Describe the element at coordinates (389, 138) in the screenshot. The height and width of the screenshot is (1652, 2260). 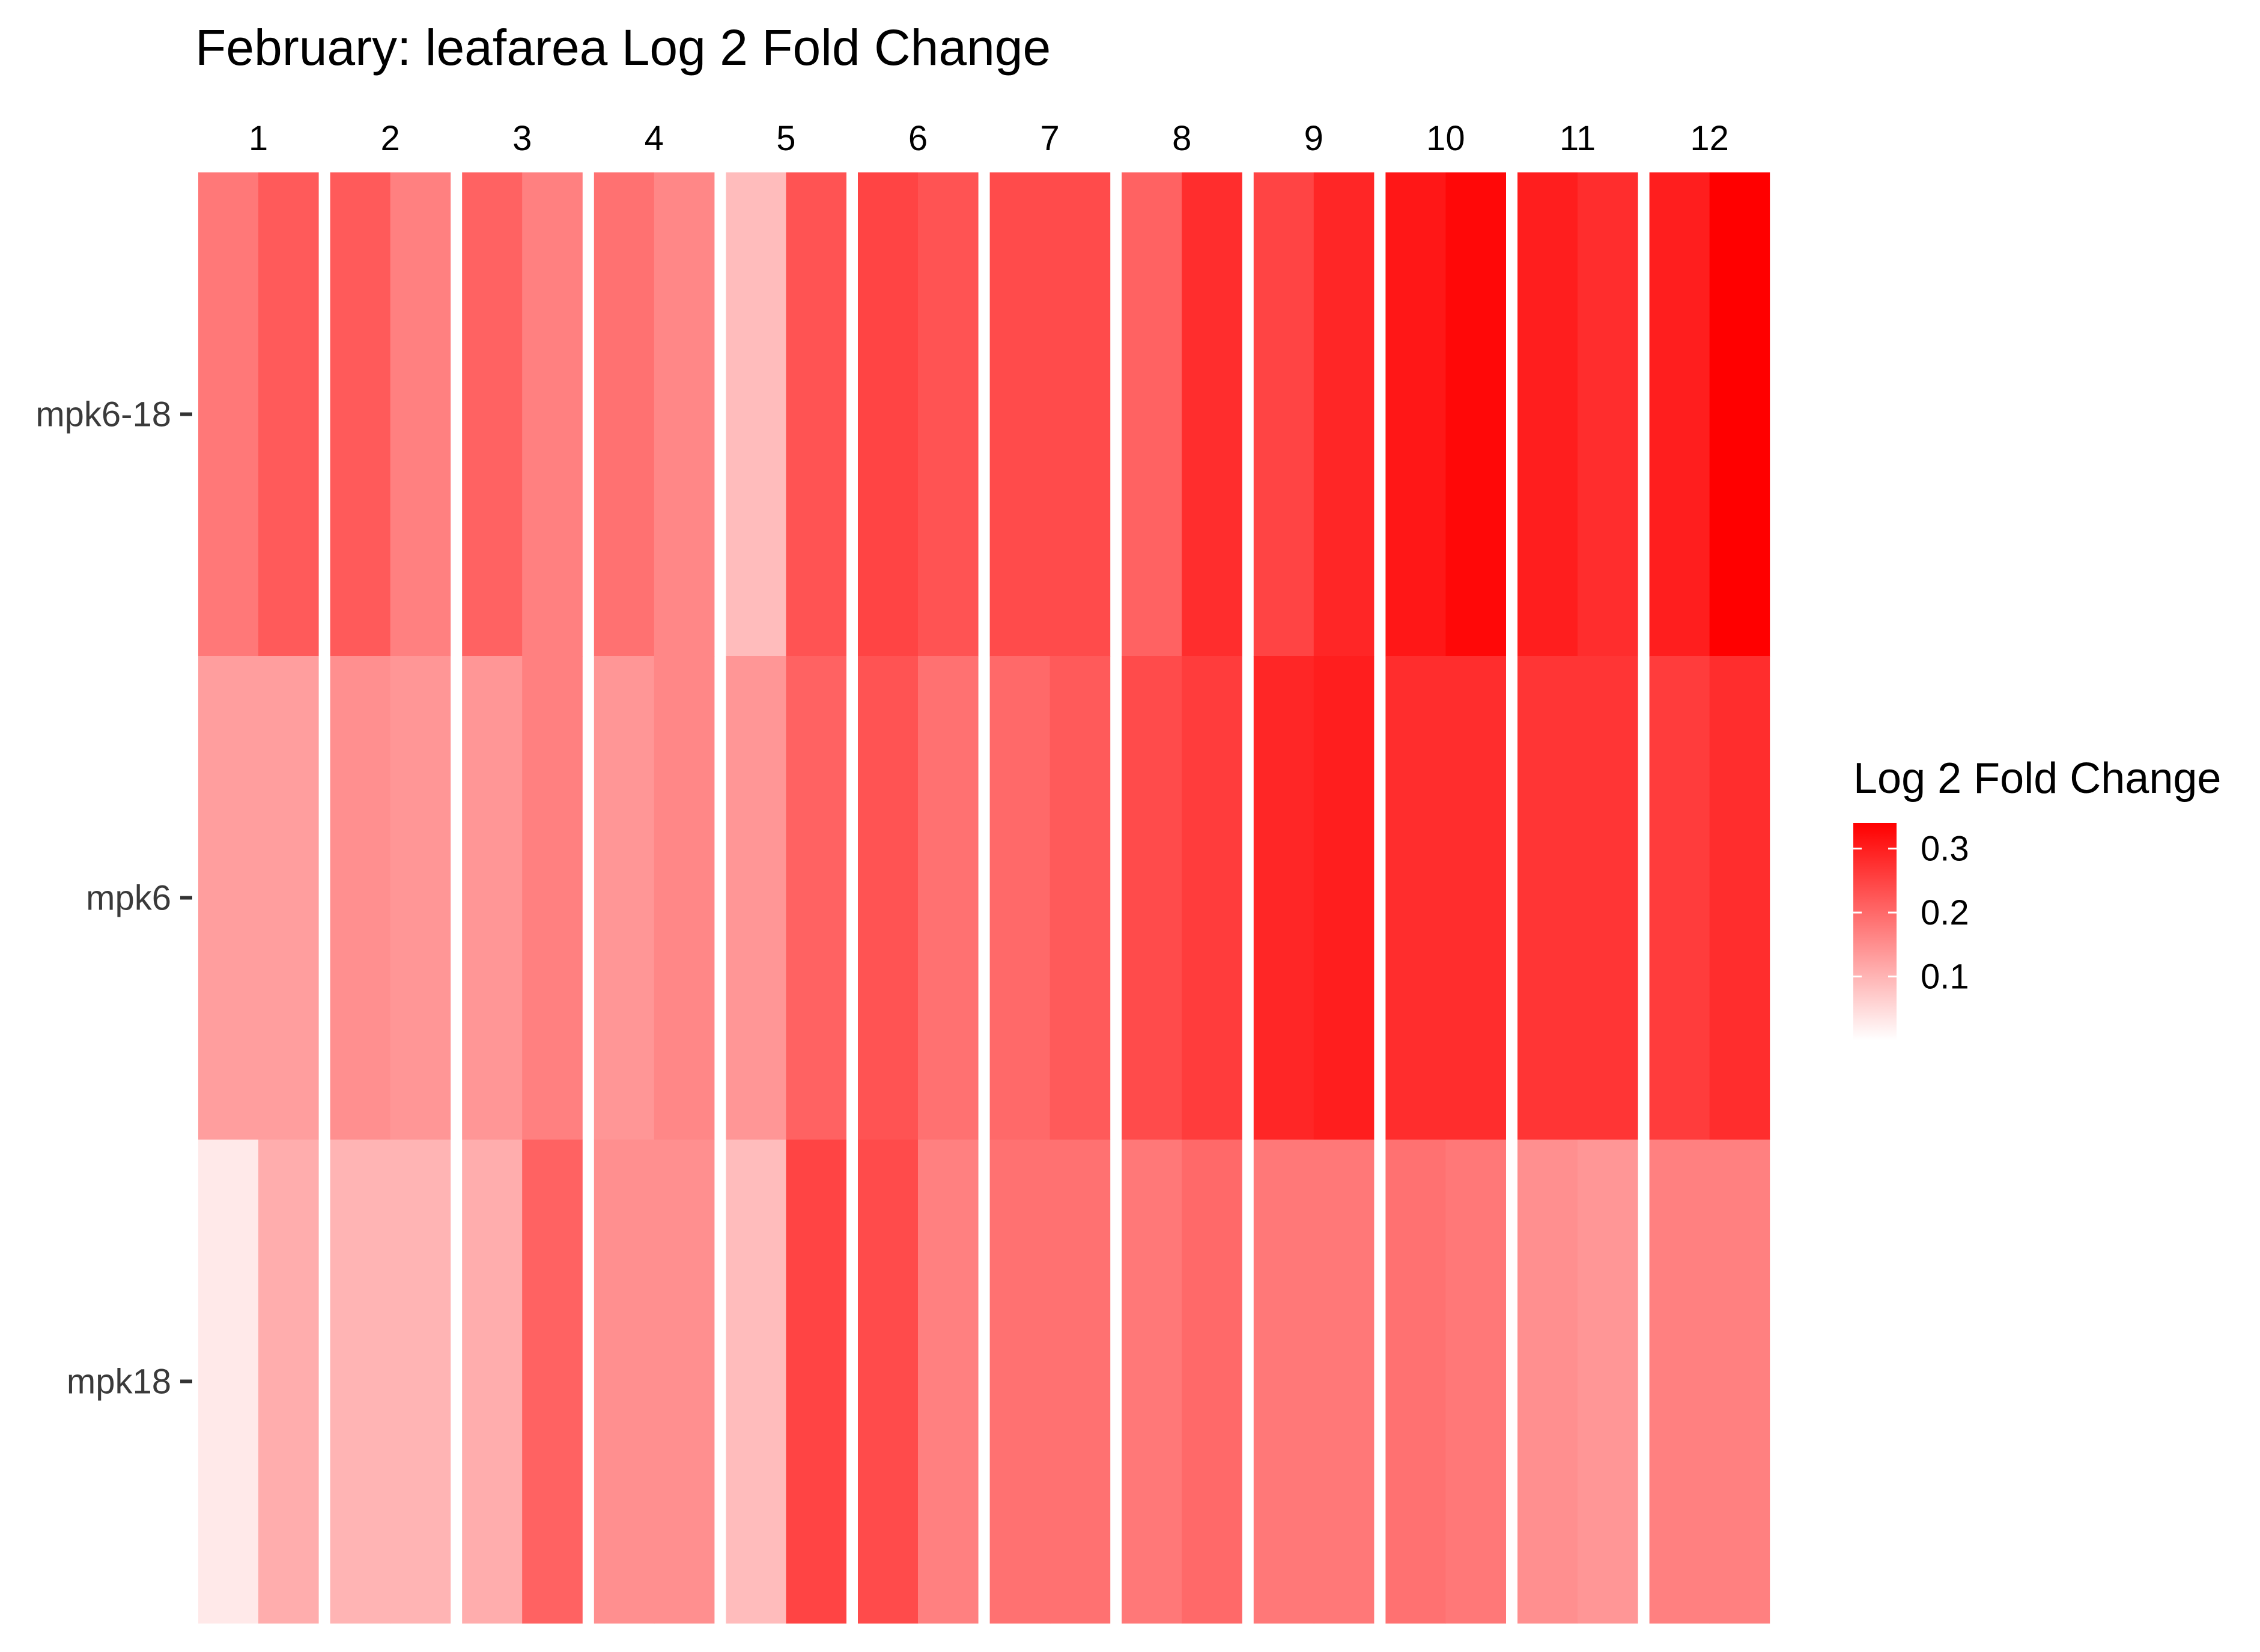
I see `column-label-2: 2` at that location.